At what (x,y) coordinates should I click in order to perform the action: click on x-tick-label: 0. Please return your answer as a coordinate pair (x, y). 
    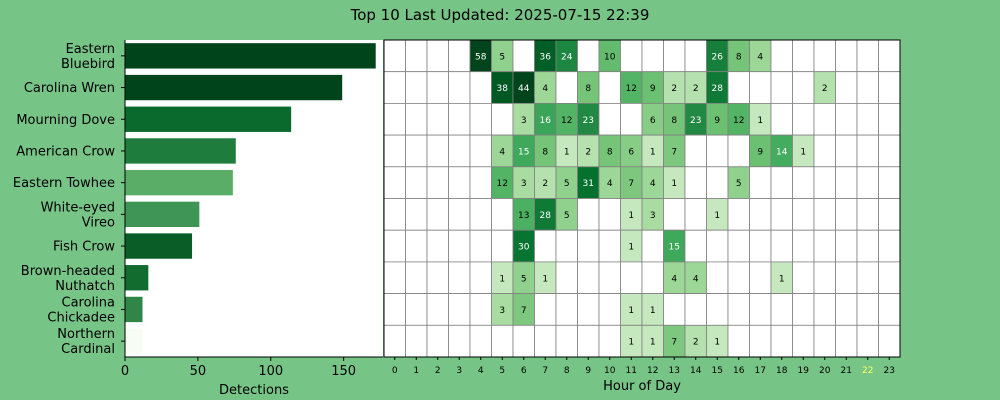
    Looking at the image, I should click on (125, 371).